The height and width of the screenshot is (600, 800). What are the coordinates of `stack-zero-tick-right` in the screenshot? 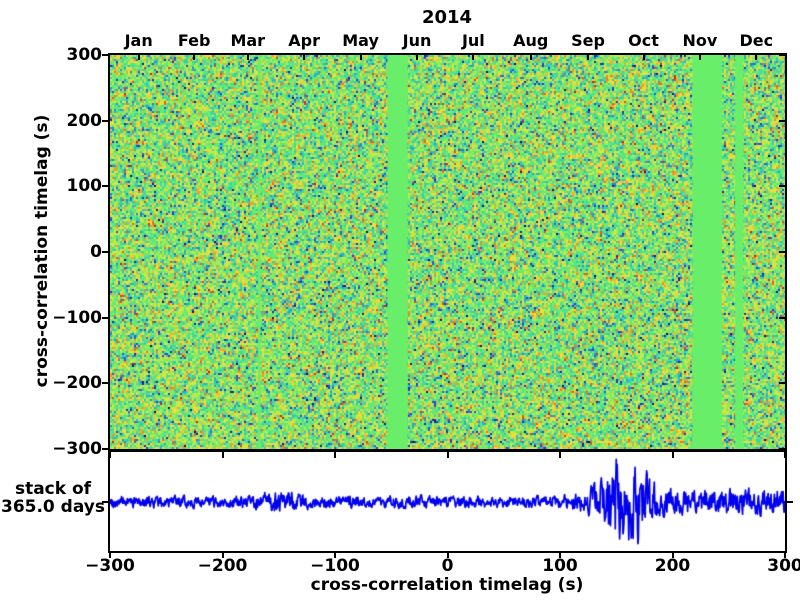 It's located at (790, 502).